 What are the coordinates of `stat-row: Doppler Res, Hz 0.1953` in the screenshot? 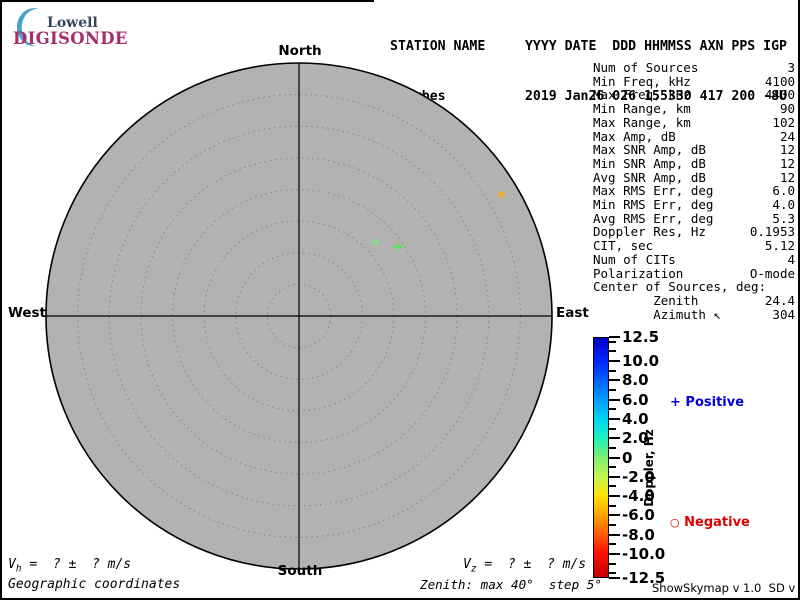 It's located at (694, 232).